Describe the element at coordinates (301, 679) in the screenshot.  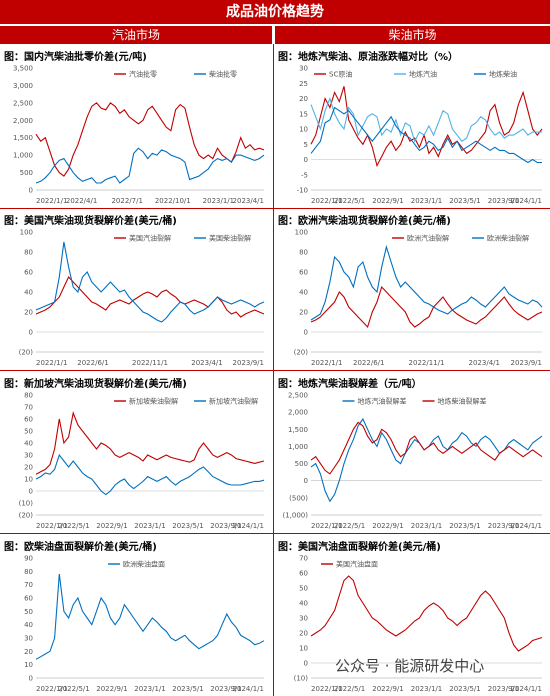
I see `y-tick-label: (10)` at that location.